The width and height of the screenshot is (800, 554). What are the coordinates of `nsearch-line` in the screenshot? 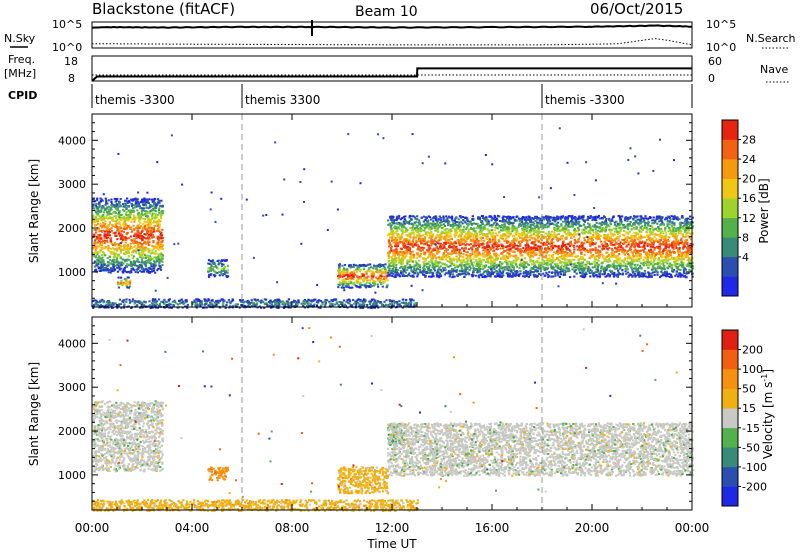 It's located at (392, 42).